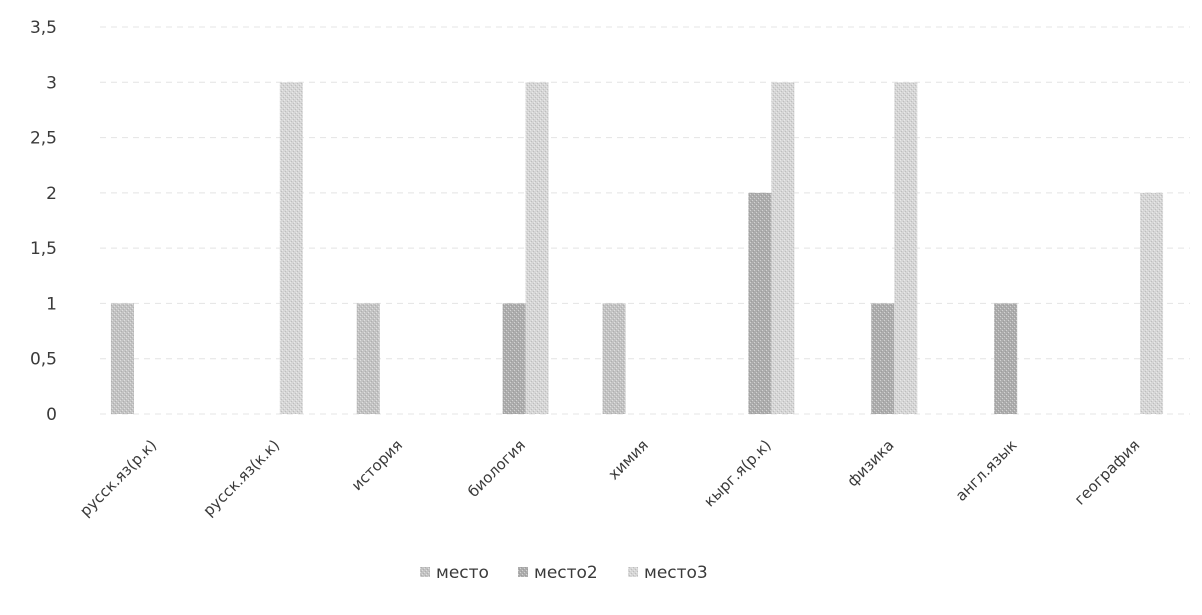  Describe the element at coordinates (496, 468) in the screenshot. I see `x-category-label: биология` at that location.